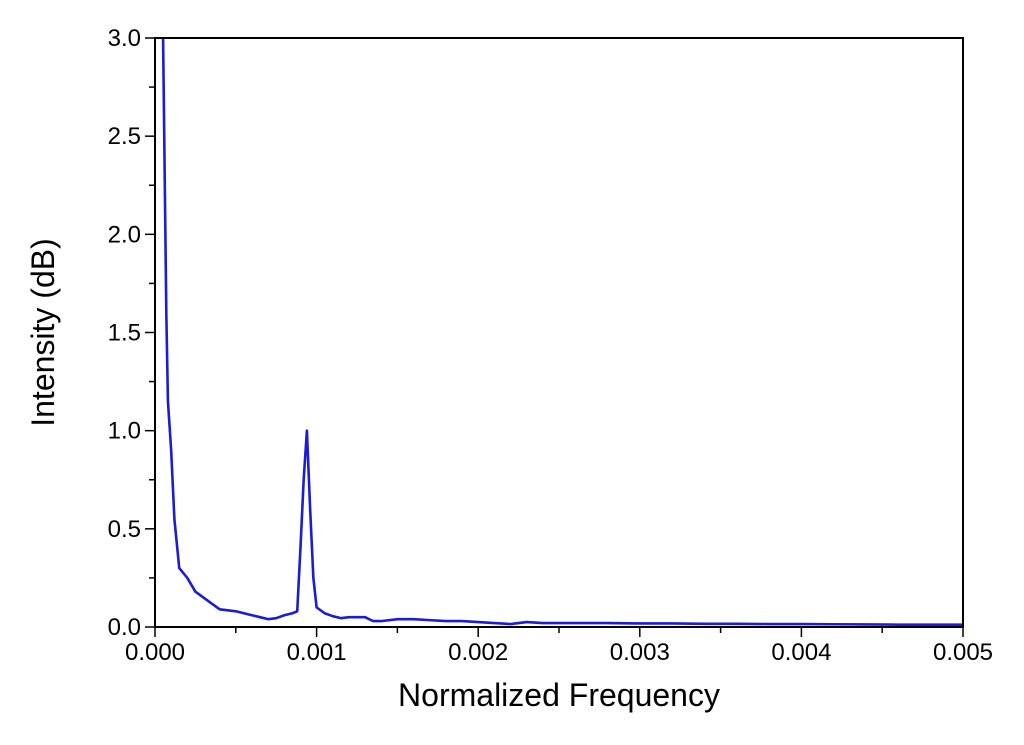 The width and height of the screenshot is (1024, 745). Describe the element at coordinates (124, 333) in the screenshot. I see `y-tick-label: 1.5` at that location.